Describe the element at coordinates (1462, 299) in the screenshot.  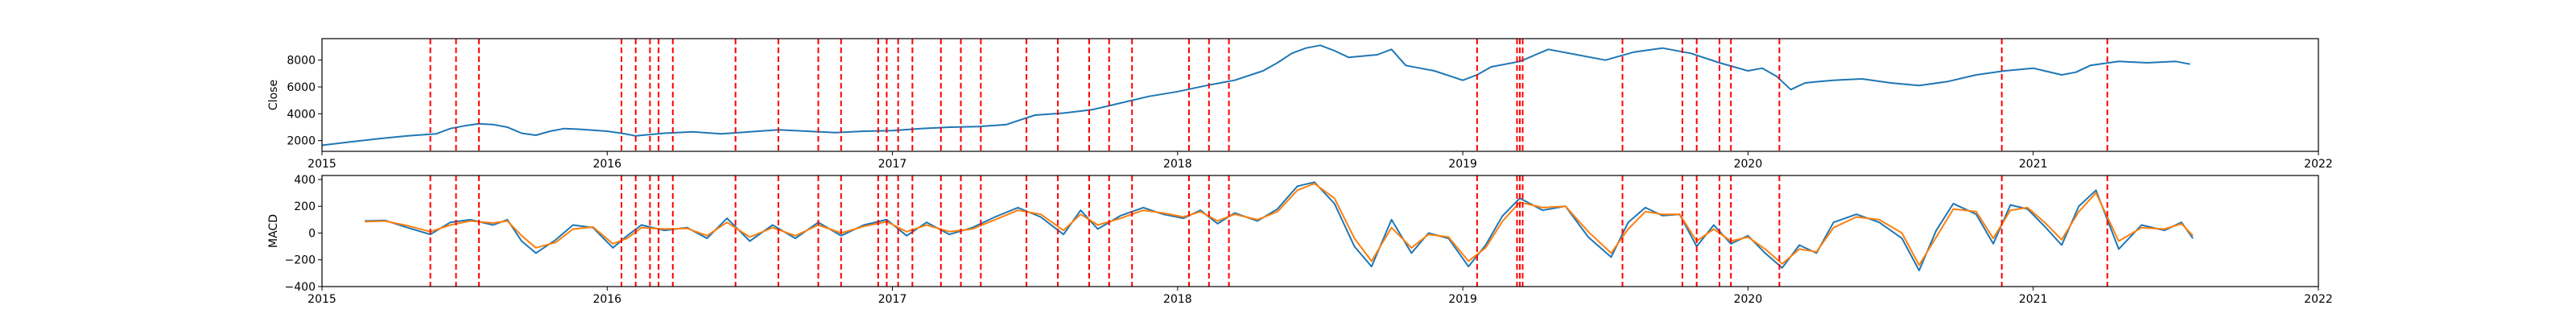
I see `macd-x-tick-label-4: 2019` at that location.